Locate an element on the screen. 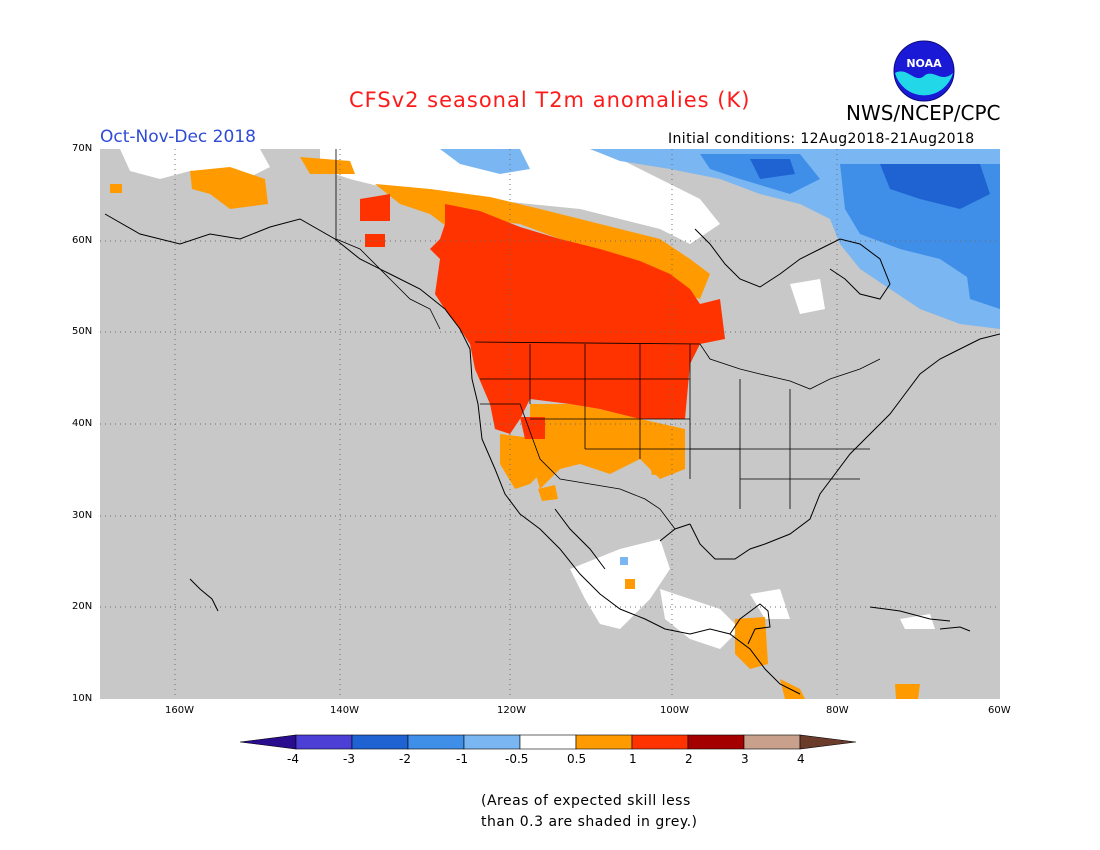 The width and height of the screenshot is (1100, 850). lon-label: 80W is located at coordinates (837, 710).